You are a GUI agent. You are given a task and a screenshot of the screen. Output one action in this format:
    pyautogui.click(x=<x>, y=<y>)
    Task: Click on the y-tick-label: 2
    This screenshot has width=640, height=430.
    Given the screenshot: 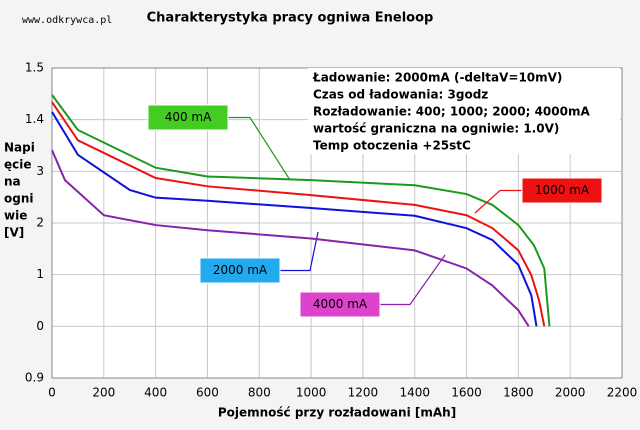 What is the action you would take?
    pyautogui.click(x=40, y=223)
    